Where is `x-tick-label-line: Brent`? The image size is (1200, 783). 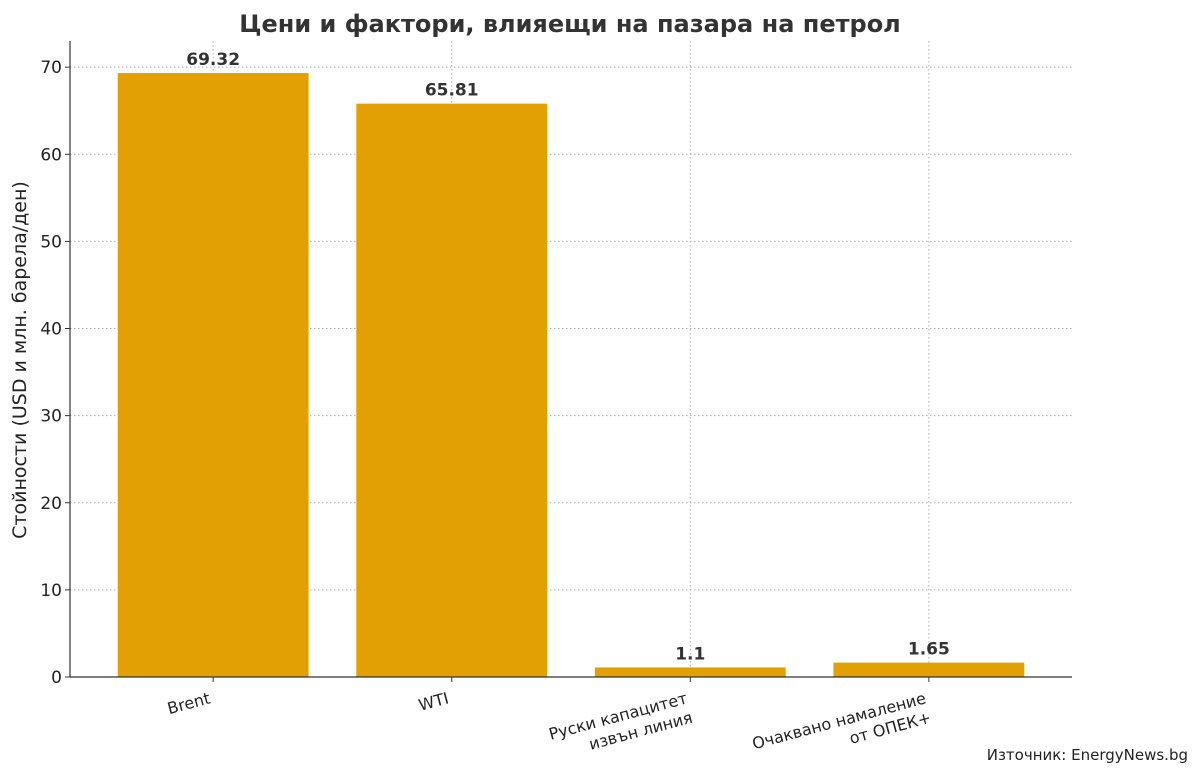 x-tick-label-line: Brent is located at coordinates (188, 704).